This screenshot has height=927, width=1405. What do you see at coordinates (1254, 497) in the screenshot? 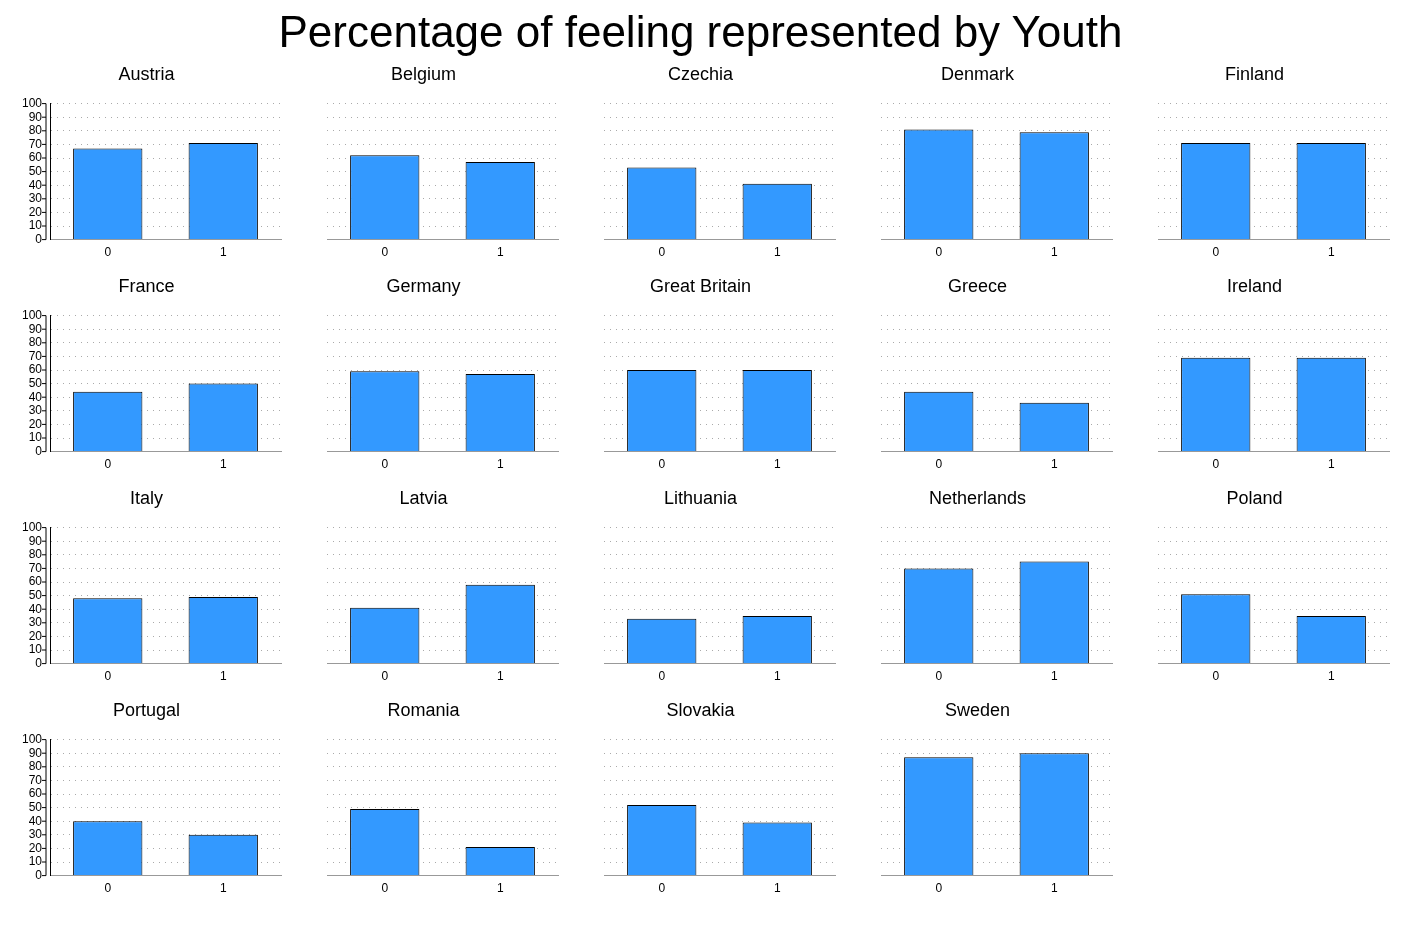
I see `chart-title: Poland` at bounding box center [1254, 497].